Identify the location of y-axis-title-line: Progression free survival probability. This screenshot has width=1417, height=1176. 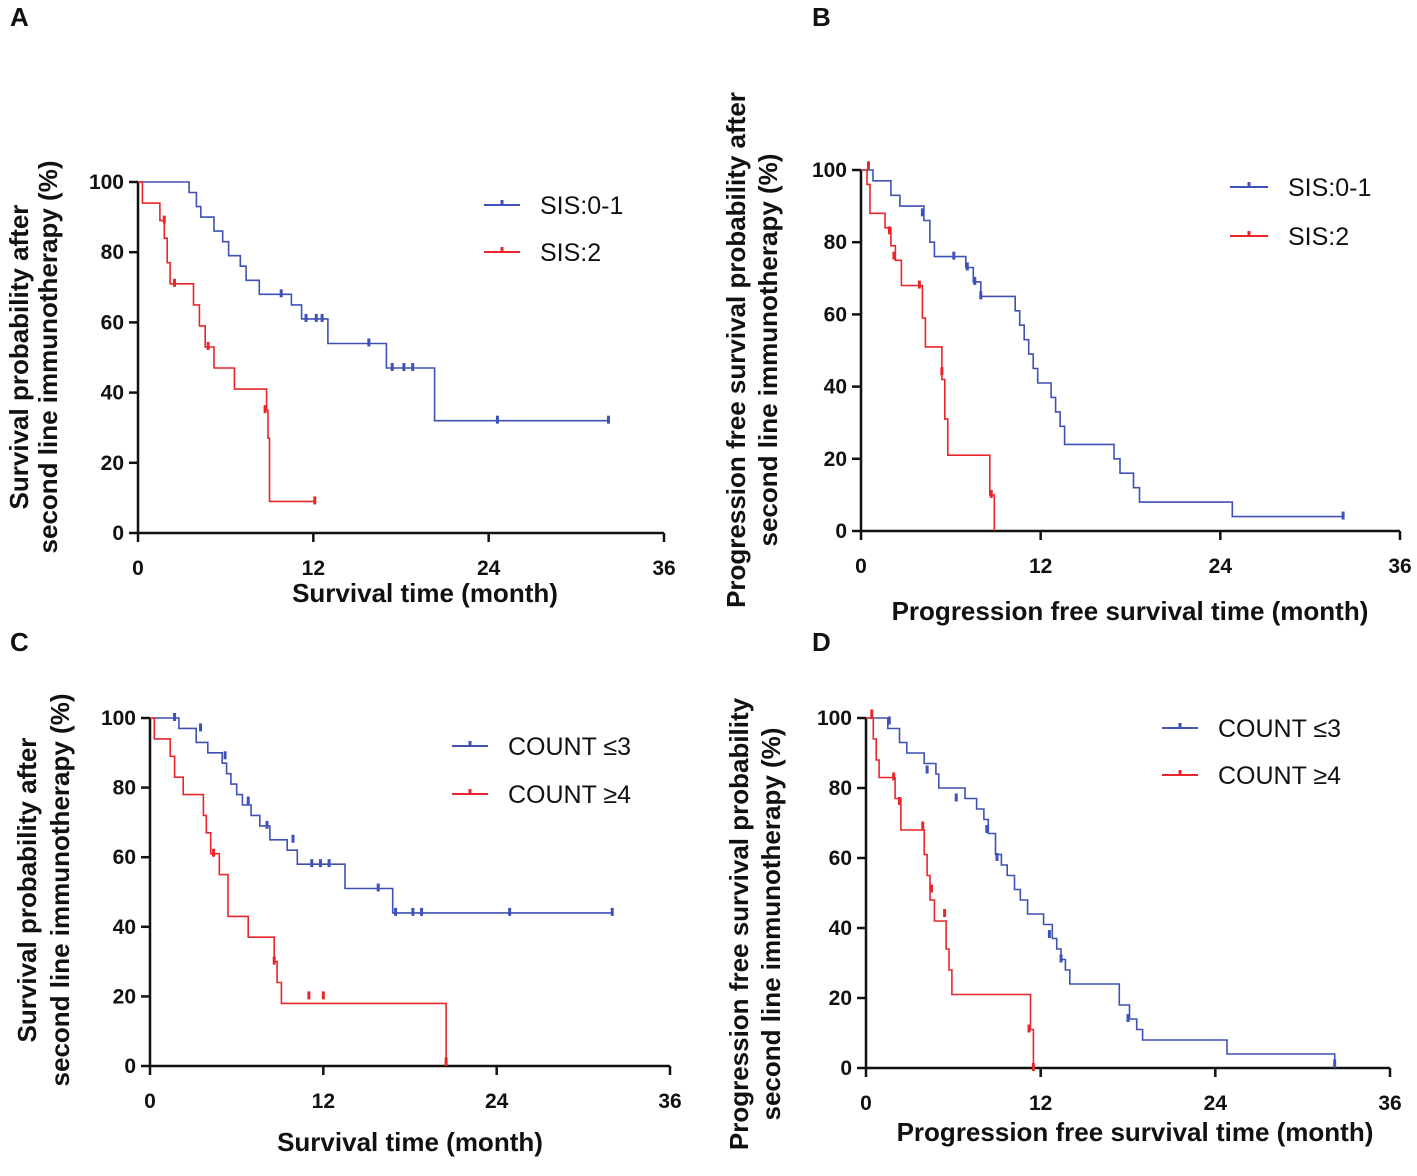
(739, 923).